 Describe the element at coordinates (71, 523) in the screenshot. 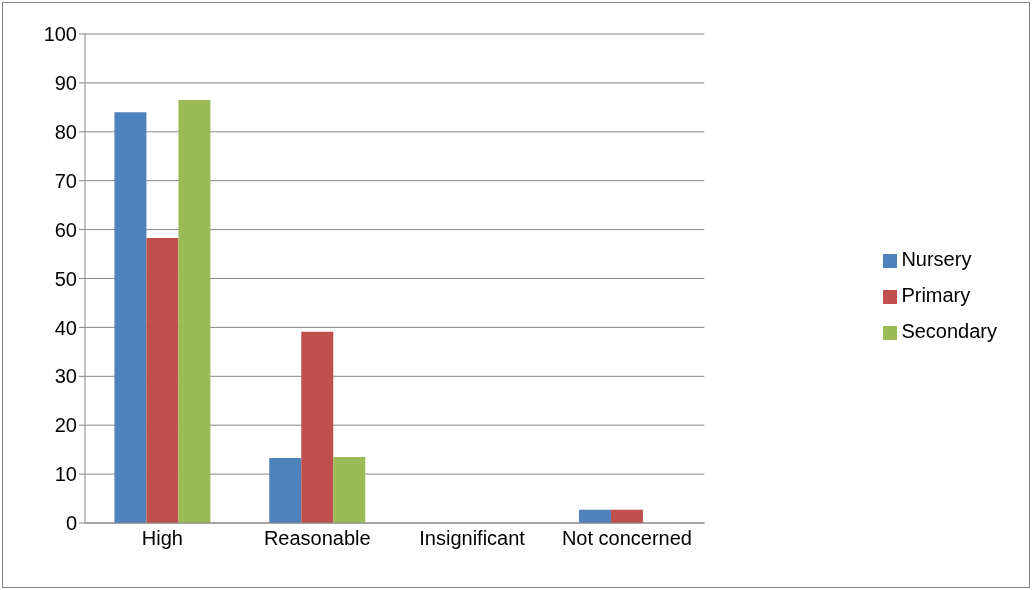

I see `y-tick-label: 0` at that location.